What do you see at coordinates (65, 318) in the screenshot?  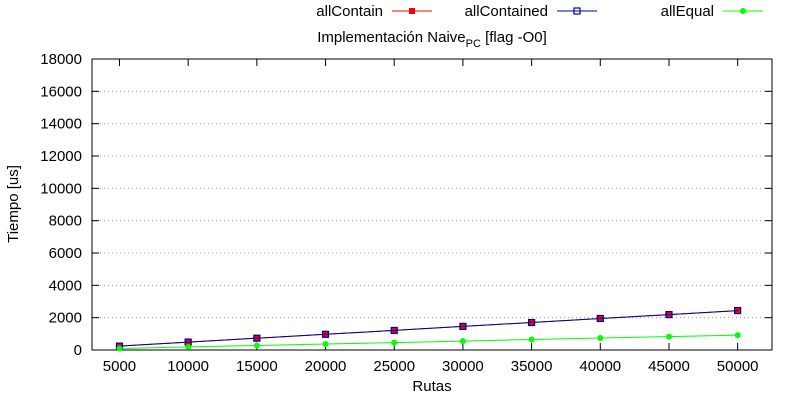 I see `y-tick-label: 2000` at bounding box center [65, 318].